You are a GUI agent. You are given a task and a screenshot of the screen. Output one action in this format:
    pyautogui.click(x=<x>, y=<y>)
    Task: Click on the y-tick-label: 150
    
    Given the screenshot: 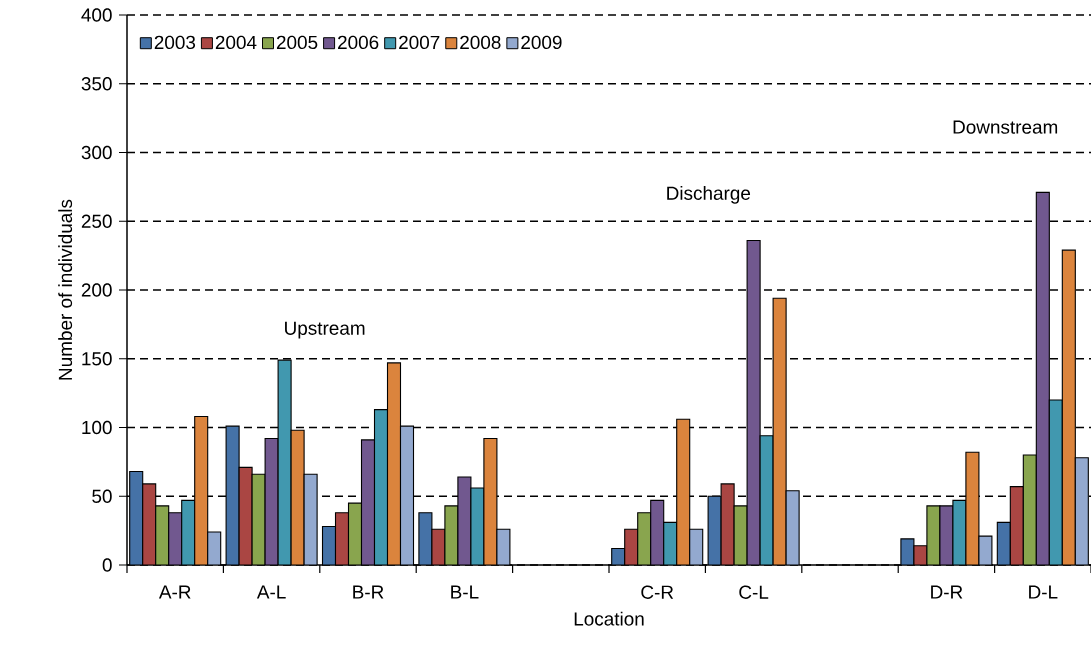 What is the action you would take?
    pyautogui.click(x=97, y=359)
    